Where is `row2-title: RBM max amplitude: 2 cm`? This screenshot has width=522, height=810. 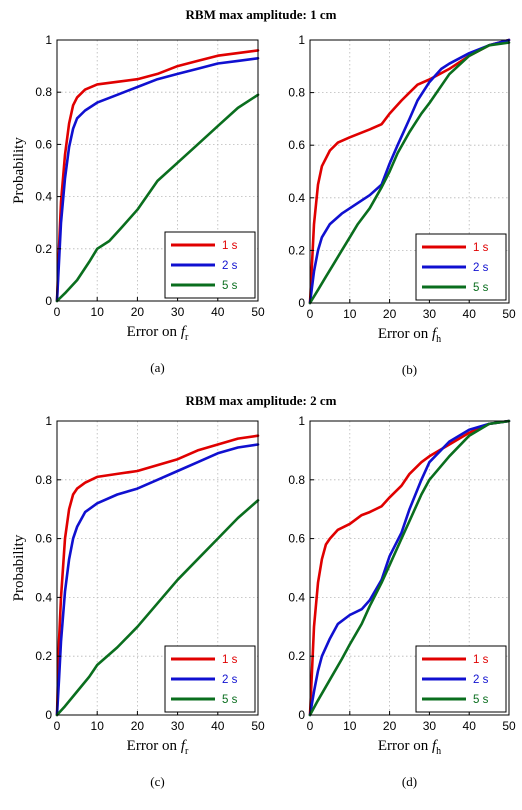
row2-title: RBM max amplitude: 2 cm is located at coordinates (261, 400).